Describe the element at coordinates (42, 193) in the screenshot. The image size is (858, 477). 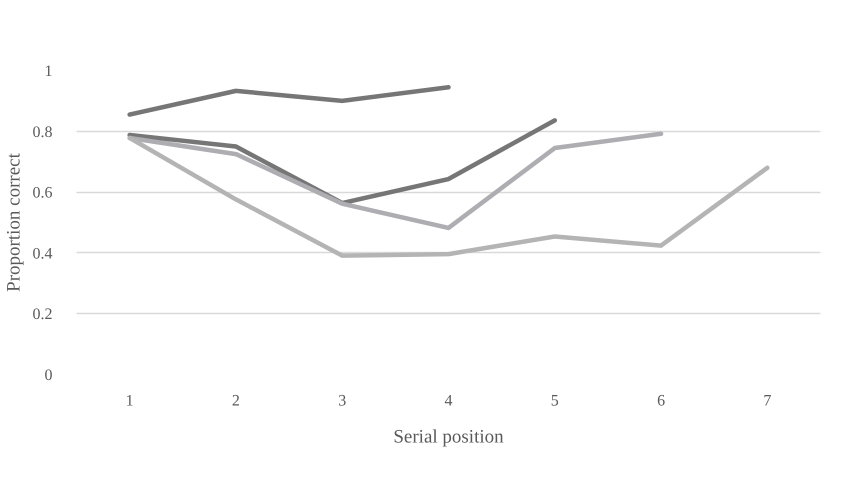
I see `y-tick-label: 0.6` at that location.